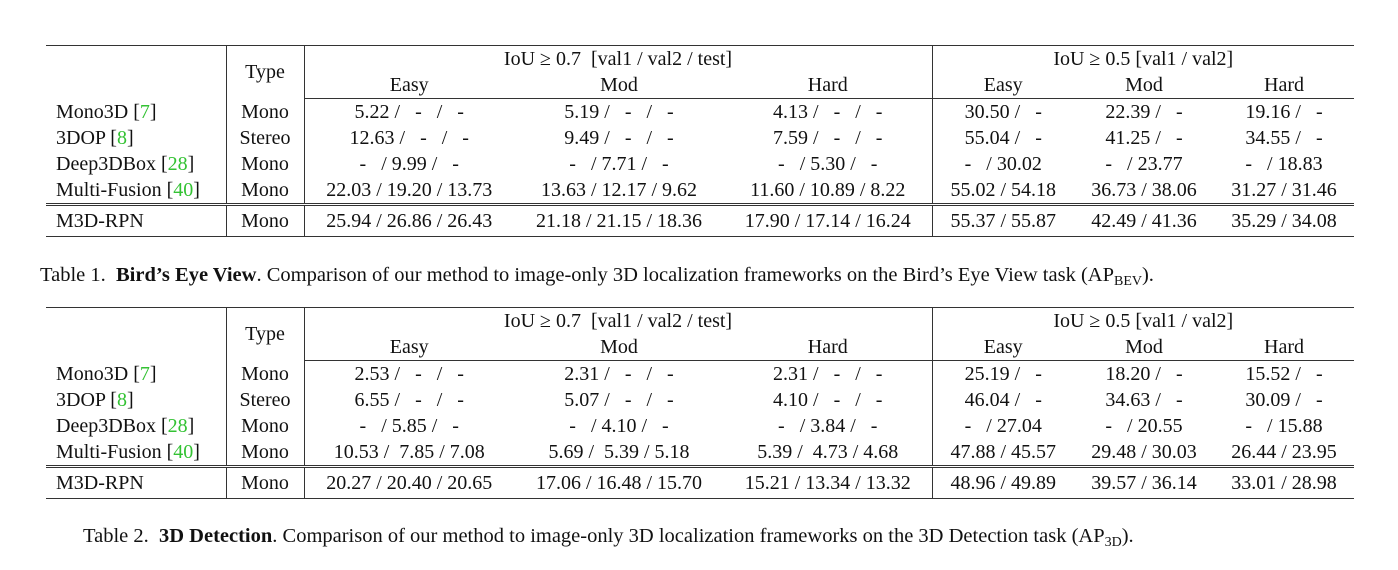  I want to click on value-cell: 9.49 / - / -, so click(619, 138).